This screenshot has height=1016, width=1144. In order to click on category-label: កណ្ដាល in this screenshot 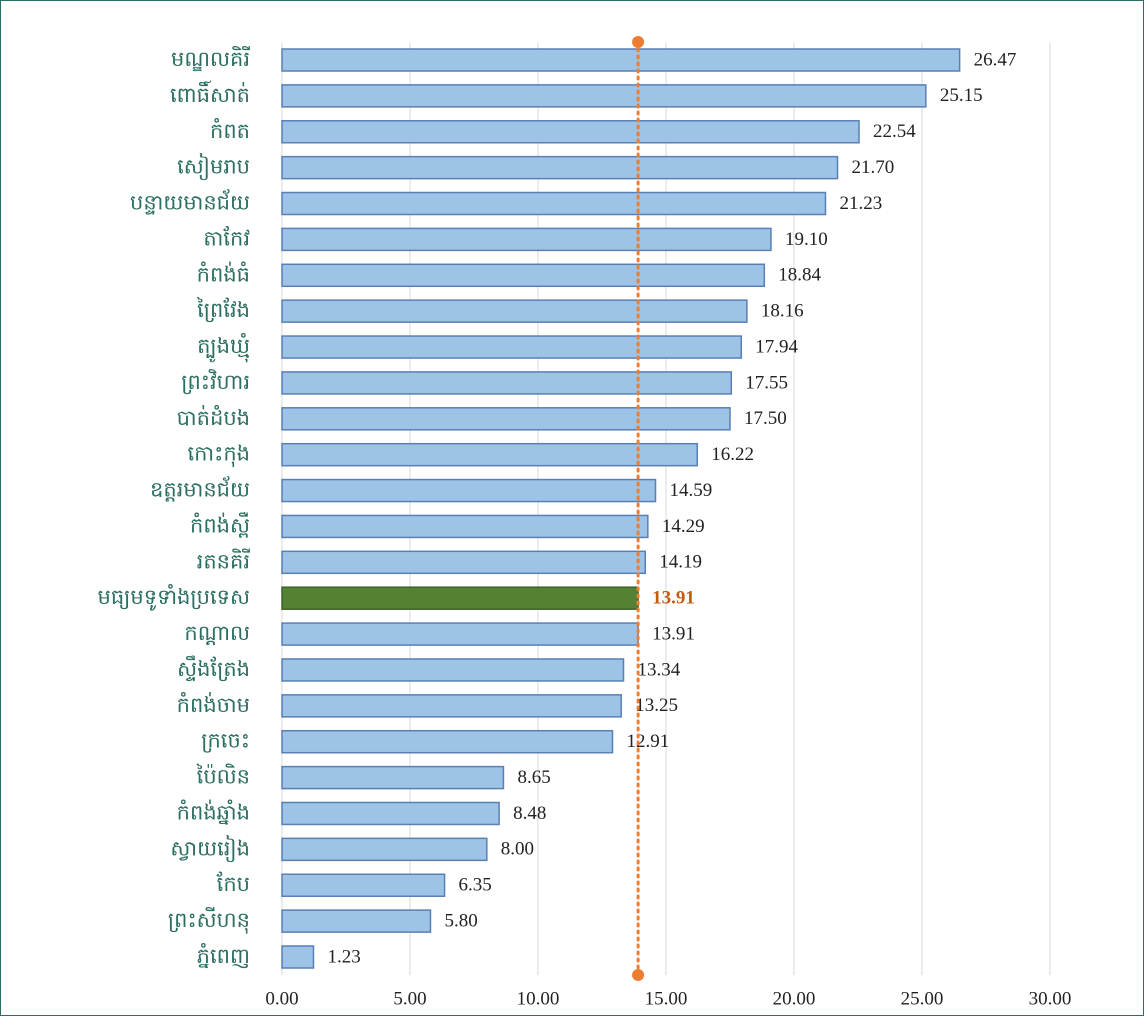, I will do `click(217, 633)`.